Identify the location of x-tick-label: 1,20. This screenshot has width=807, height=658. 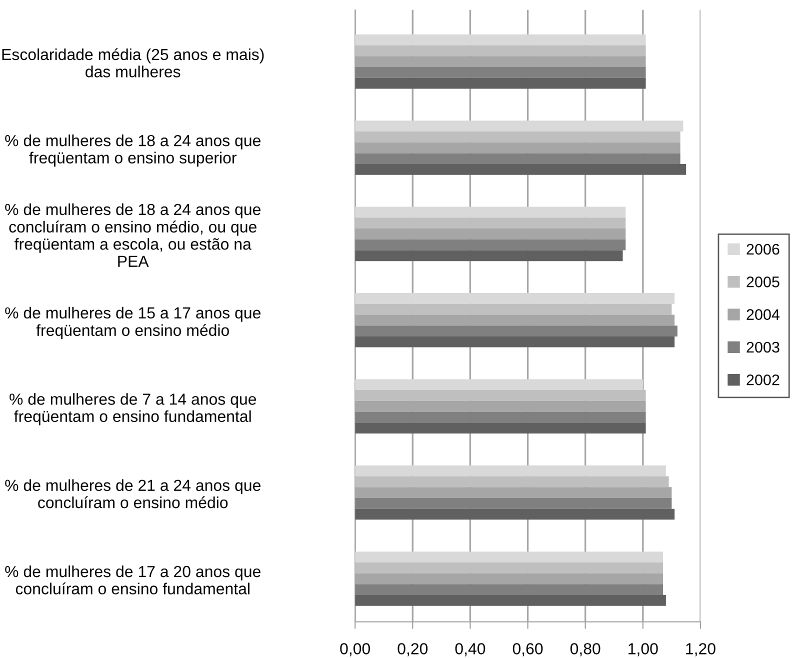
(701, 649).